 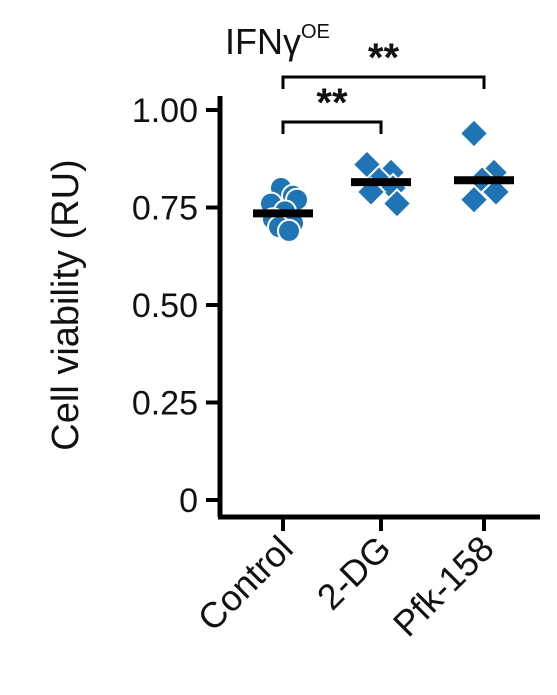 What do you see at coordinates (165, 209) in the screenshot?
I see `y-tick-label: 0.75` at bounding box center [165, 209].